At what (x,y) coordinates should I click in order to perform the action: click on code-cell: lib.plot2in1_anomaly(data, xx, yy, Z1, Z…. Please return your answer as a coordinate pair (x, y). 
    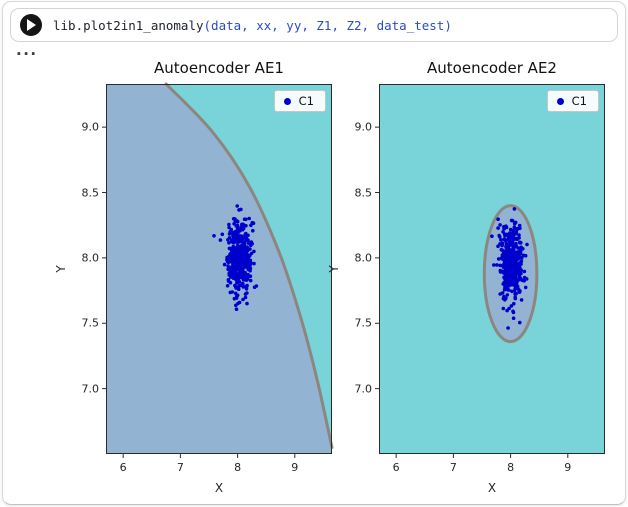
    Looking at the image, I should click on (314, 25).